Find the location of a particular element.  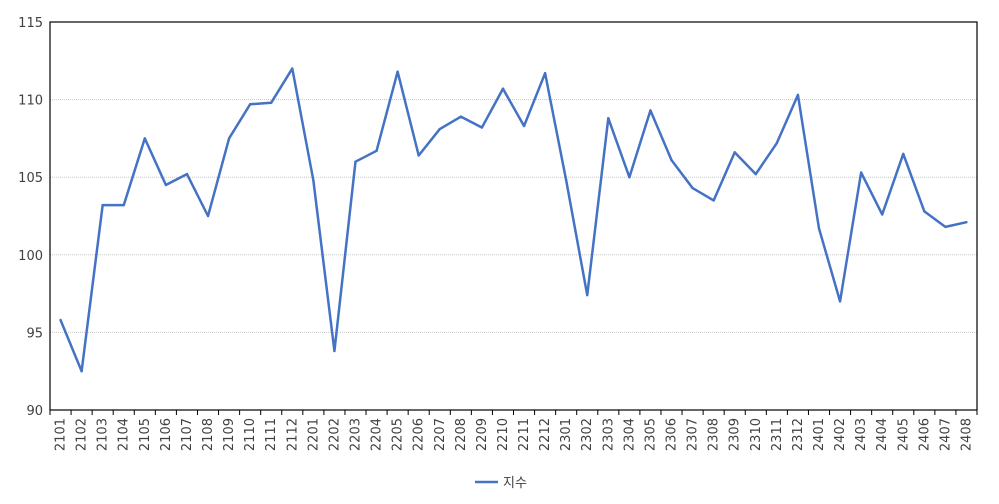

x-tick-label: 2310 is located at coordinates (756, 434).